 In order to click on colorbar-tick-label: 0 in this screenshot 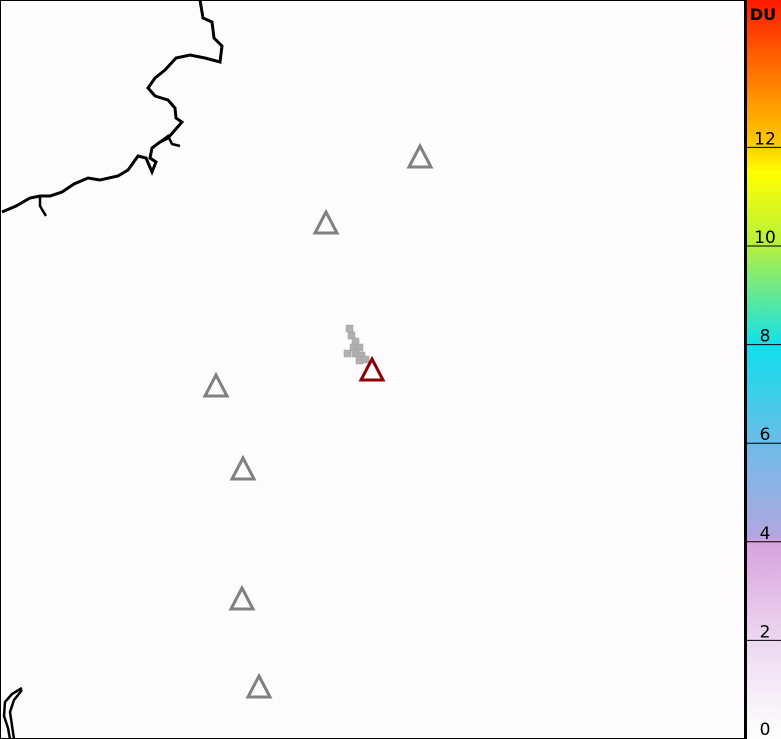, I will do `click(765, 729)`.